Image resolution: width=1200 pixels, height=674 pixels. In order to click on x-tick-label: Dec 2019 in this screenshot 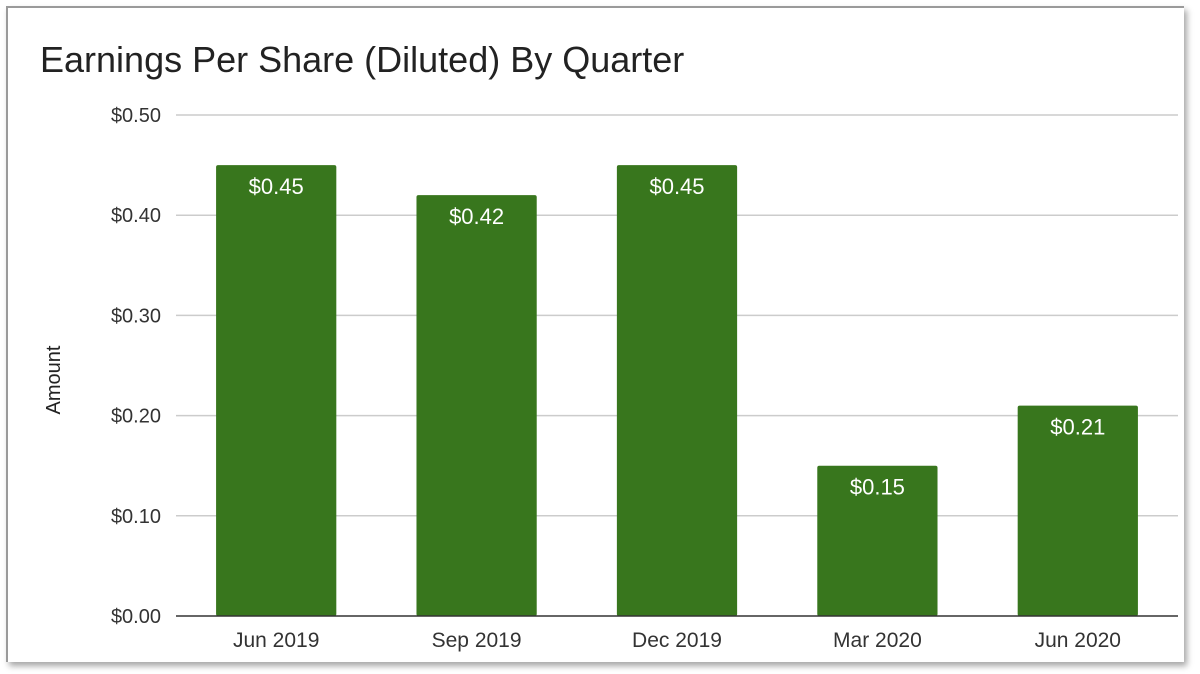, I will do `click(677, 640)`.